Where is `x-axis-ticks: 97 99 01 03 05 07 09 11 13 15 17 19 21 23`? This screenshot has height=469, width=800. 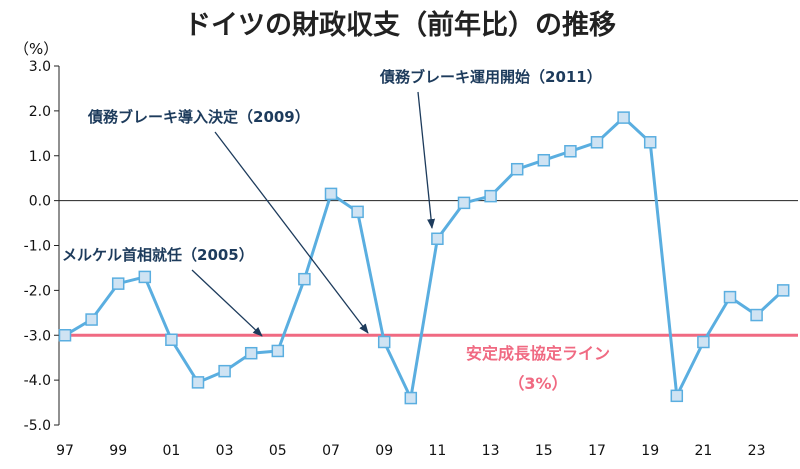
x-axis-ticks: 97 99 01 03 05 07 09 11 13 15 17 19 21 23 is located at coordinates (410, 451).